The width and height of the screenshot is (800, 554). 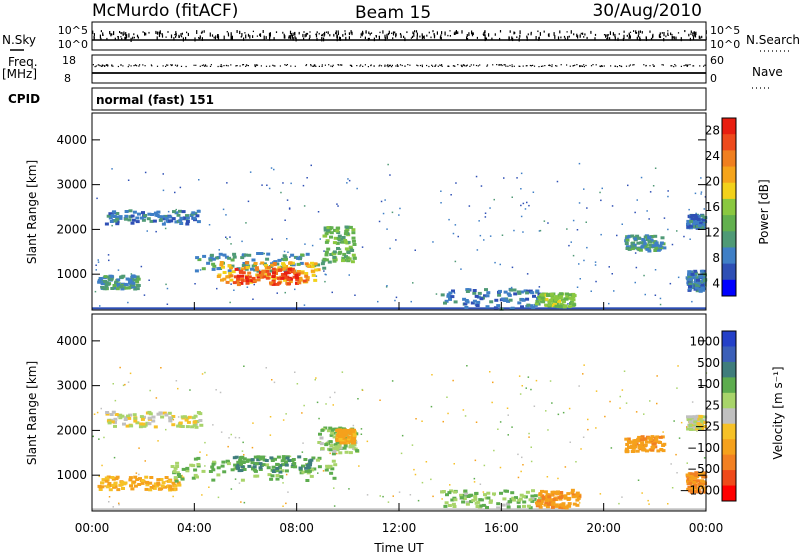 What do you see at coordinates (357, 99) in the screenshot?
I see `cpid-panel: CPID normal (fast) 151` at bounding box center [357, 99].